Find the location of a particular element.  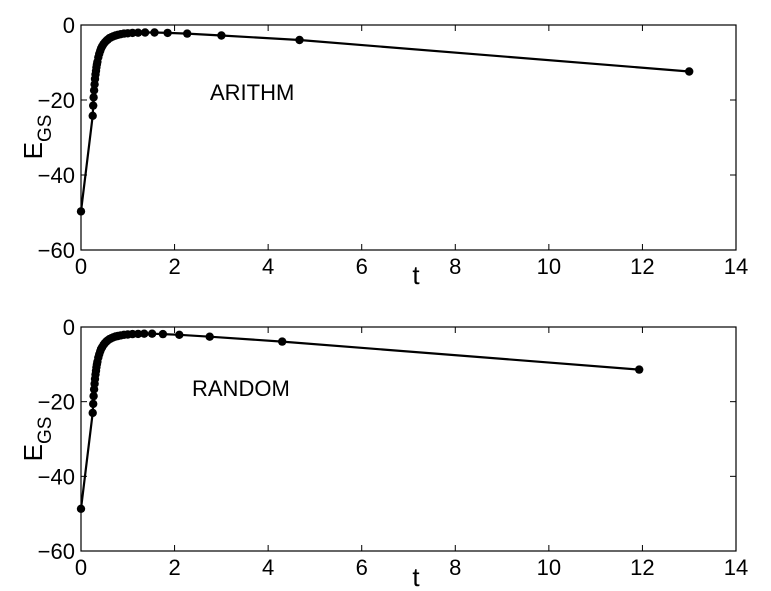

annotation: ARITHM is located at coordinates (252, 92).